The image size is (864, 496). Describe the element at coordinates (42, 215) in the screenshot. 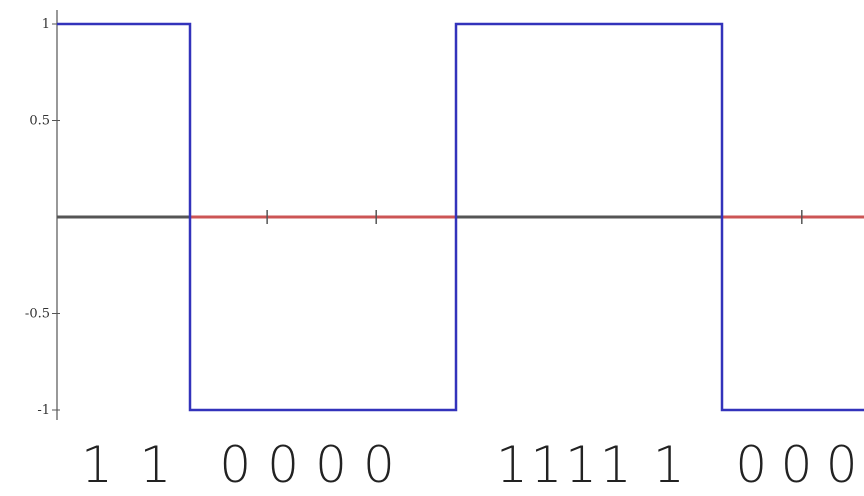

I see `axes: 1 0.5 -0.5 -1` at that location.